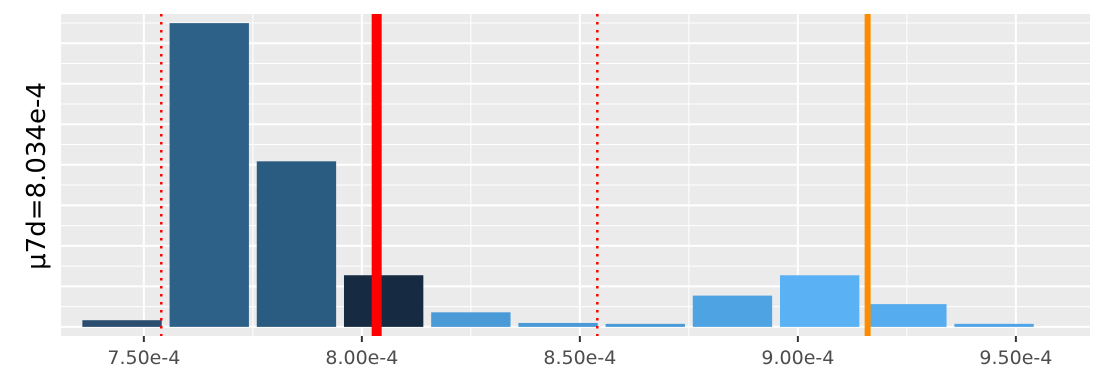 This screenshot has height=368, width=1100. What do you see at coordinates (579, 357) in the screenshot?
I see `x-tick-label: 8.50e-4` at bounding box center [579, 357].